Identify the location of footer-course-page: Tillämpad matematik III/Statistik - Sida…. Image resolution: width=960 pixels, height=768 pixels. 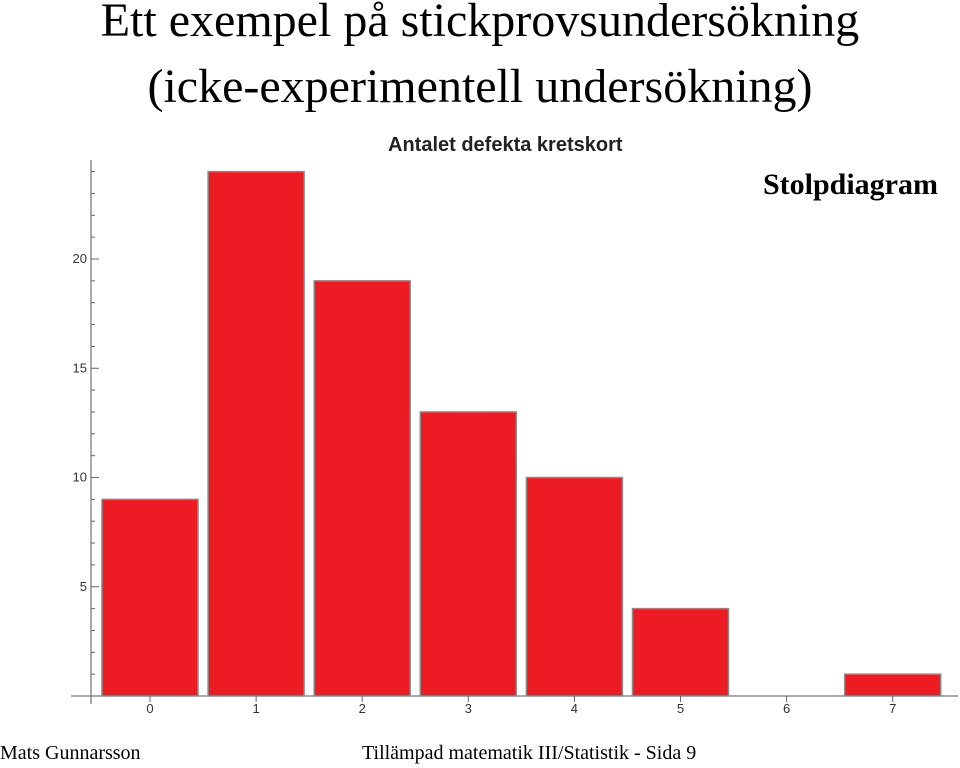
(529, 753).